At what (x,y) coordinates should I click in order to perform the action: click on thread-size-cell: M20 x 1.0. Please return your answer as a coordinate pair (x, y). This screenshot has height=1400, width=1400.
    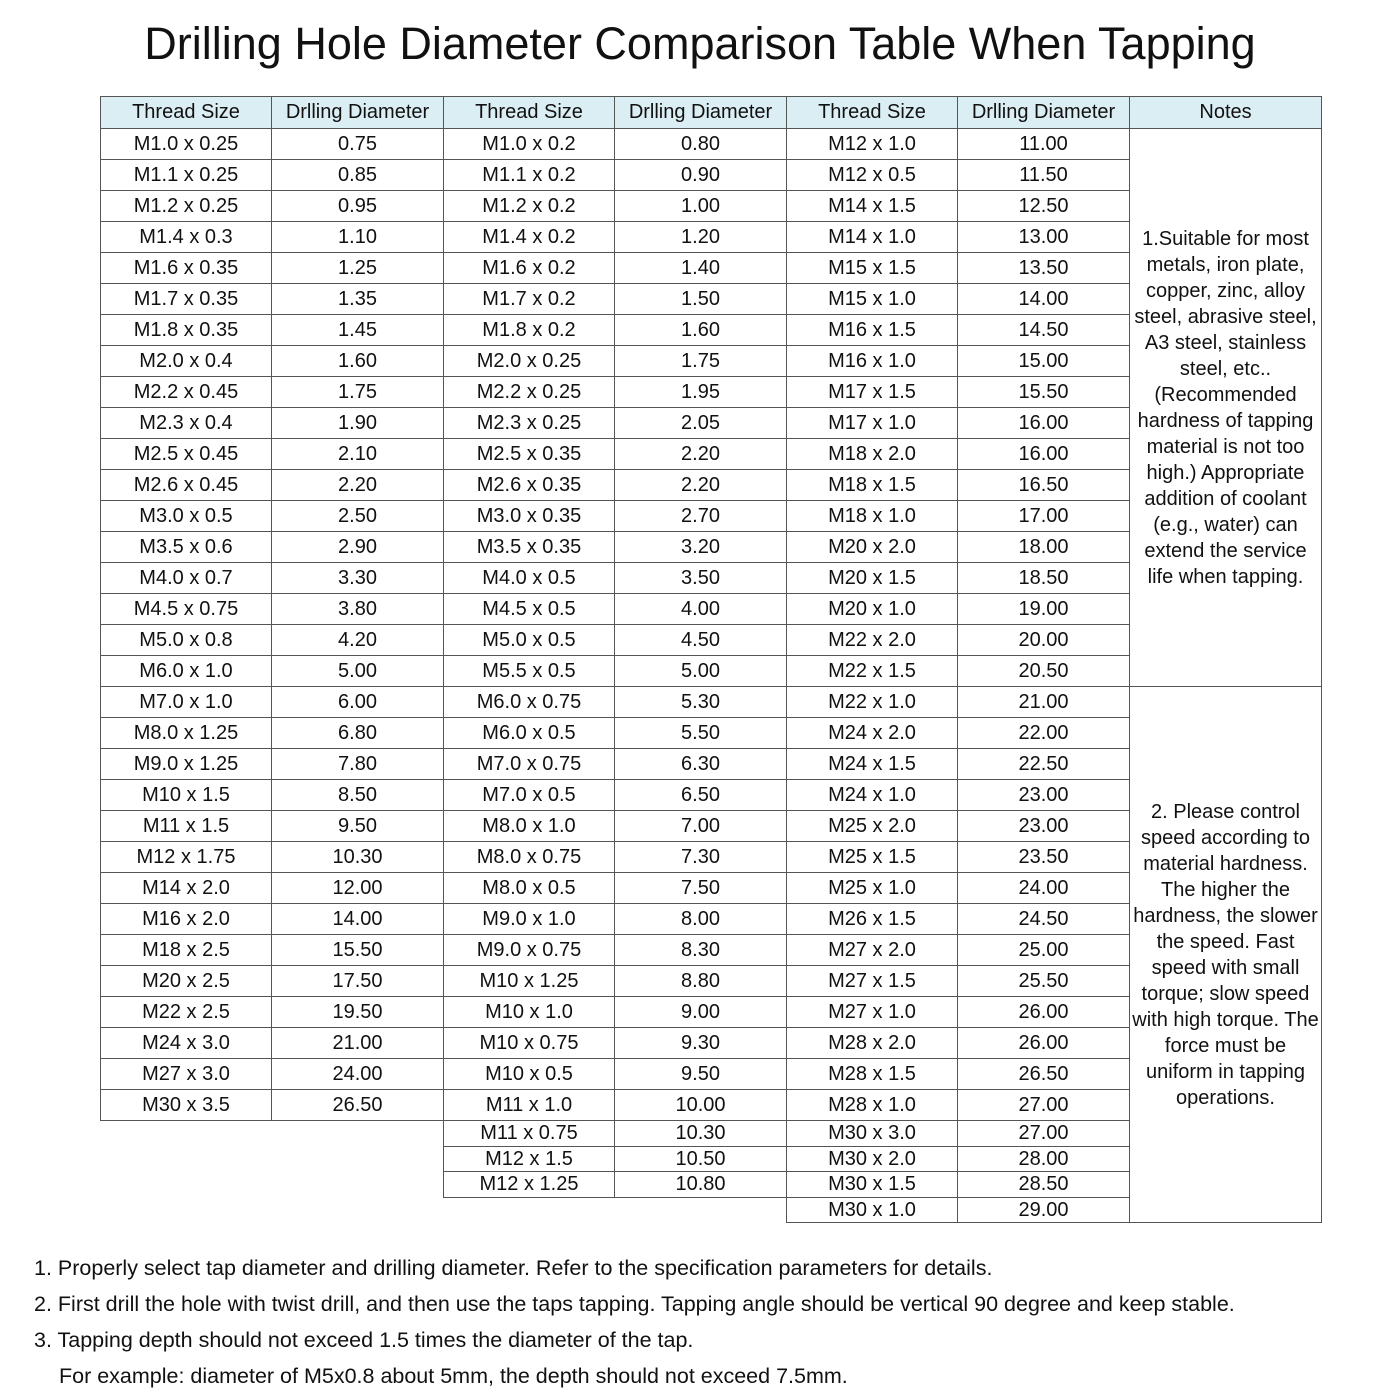
    Looking at the image, I should click on (872, 609).